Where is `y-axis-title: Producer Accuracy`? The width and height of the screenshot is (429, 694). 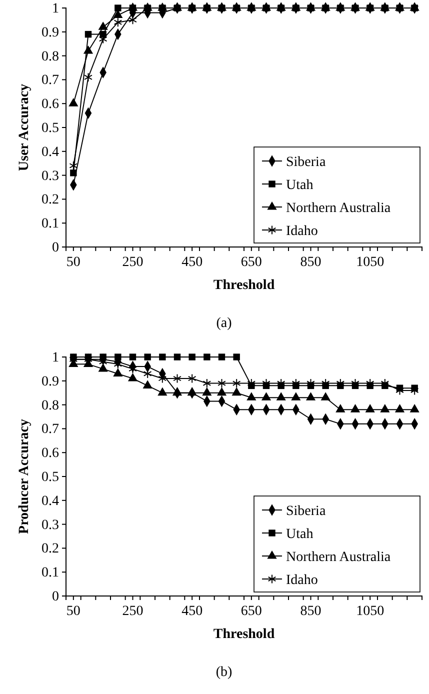 y-axis-title: Producer Accuracy is located at coordinates (24, 476).